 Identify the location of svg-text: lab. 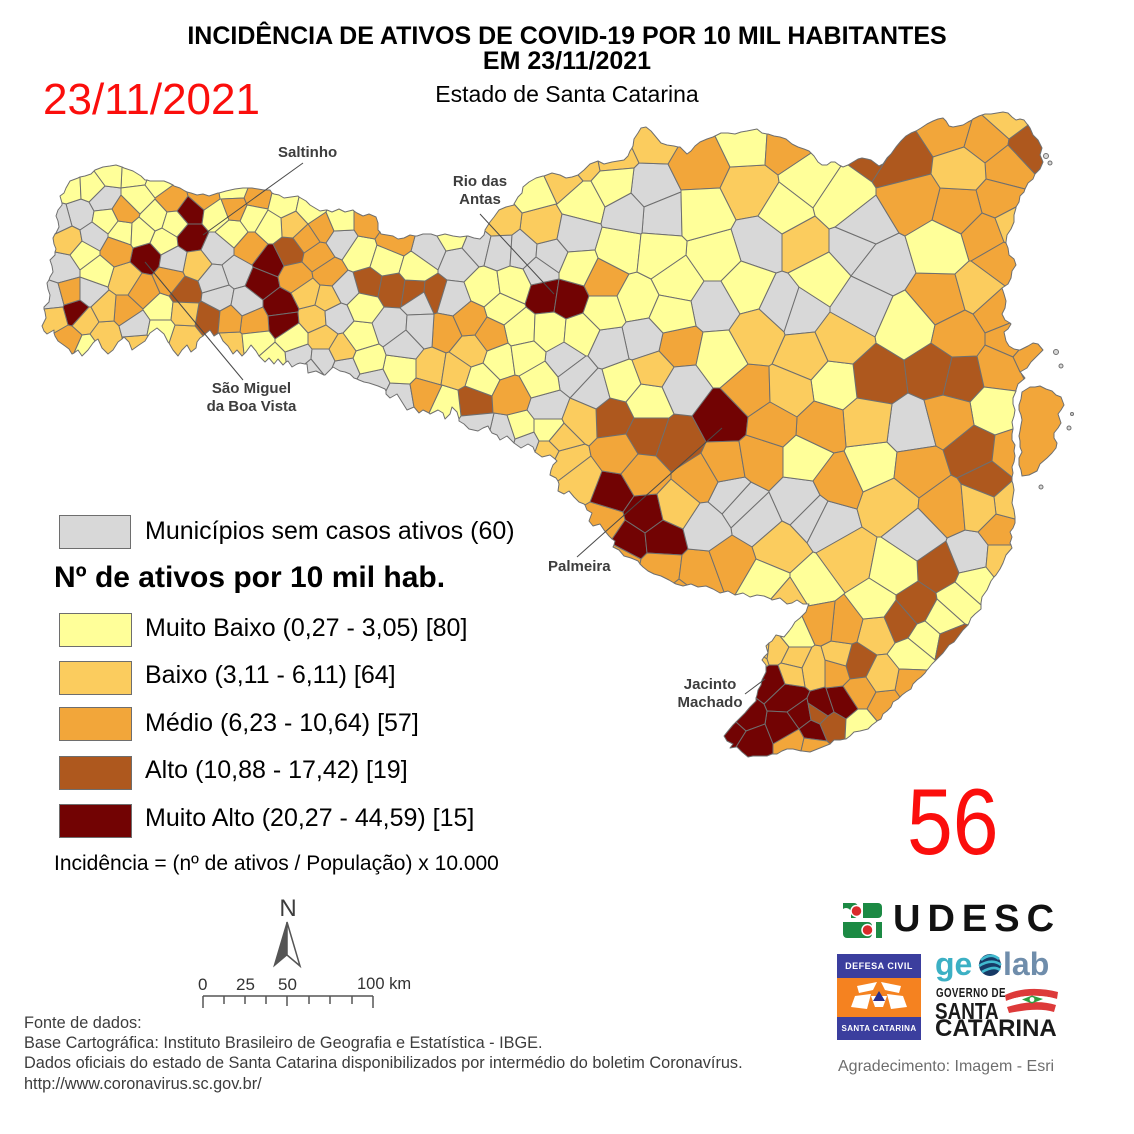
(1026, 965).